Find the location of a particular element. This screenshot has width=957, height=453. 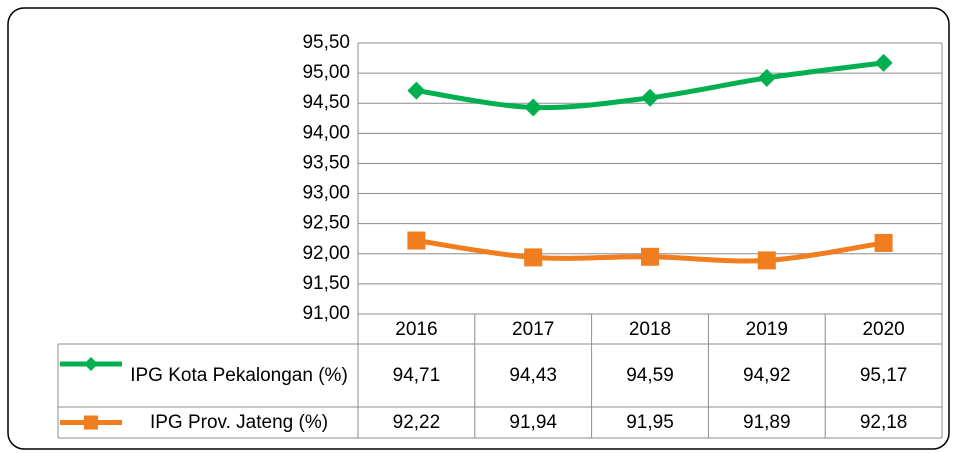

table-cell-box: 92,18 is located at coordinates (883, 422).